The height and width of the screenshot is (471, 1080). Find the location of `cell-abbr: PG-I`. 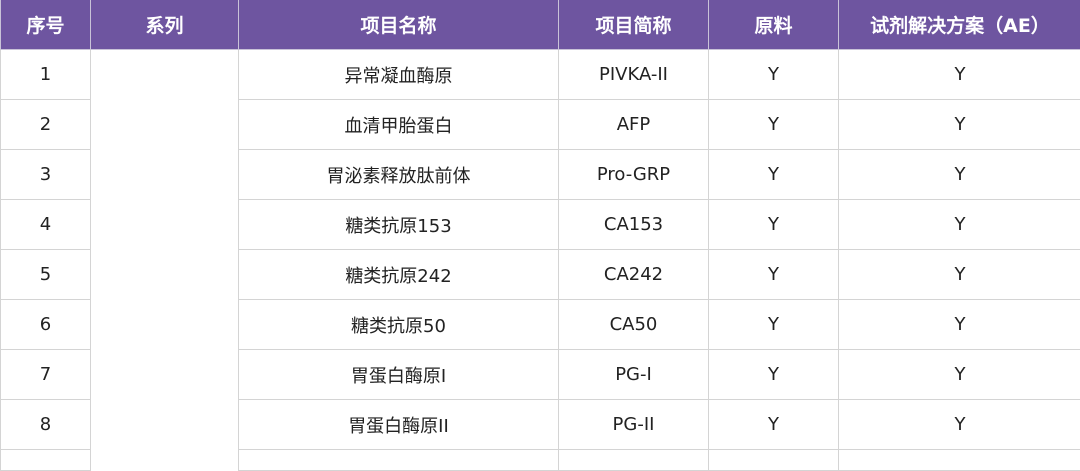

cell-abbr: PG-I is located at coordinates (634, 375).